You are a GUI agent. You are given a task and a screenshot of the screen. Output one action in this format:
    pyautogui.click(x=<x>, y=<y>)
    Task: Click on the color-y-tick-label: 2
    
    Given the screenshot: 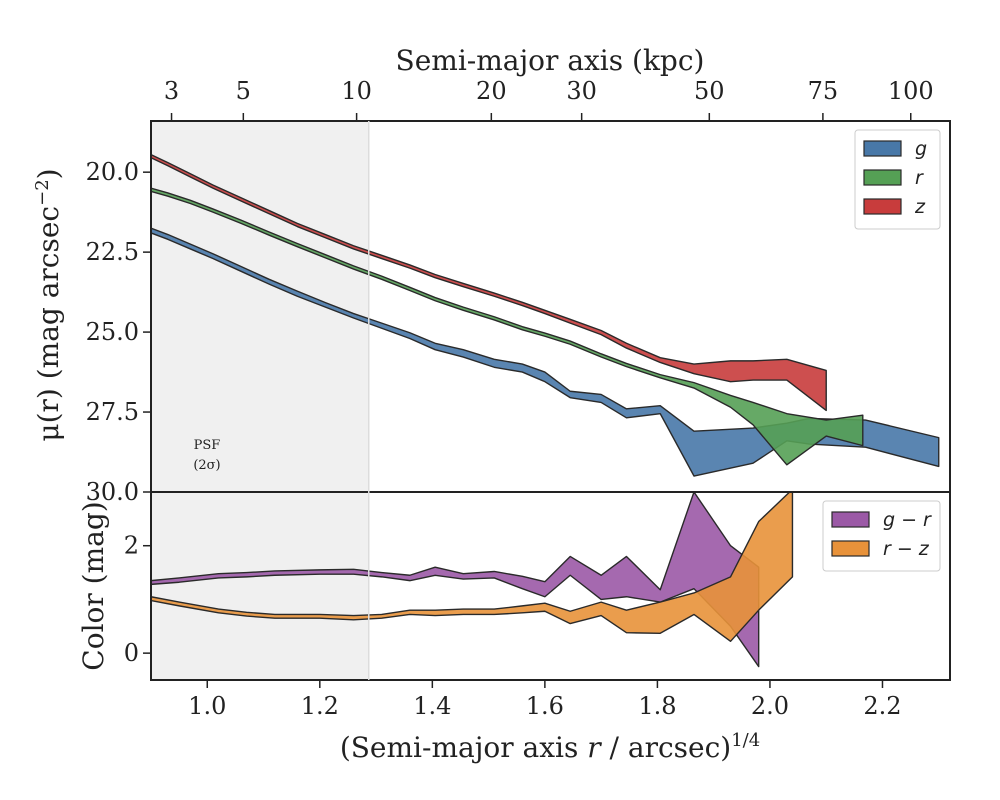 What is the action you would take?
    pyautogui.click(x=131, y=546)
    